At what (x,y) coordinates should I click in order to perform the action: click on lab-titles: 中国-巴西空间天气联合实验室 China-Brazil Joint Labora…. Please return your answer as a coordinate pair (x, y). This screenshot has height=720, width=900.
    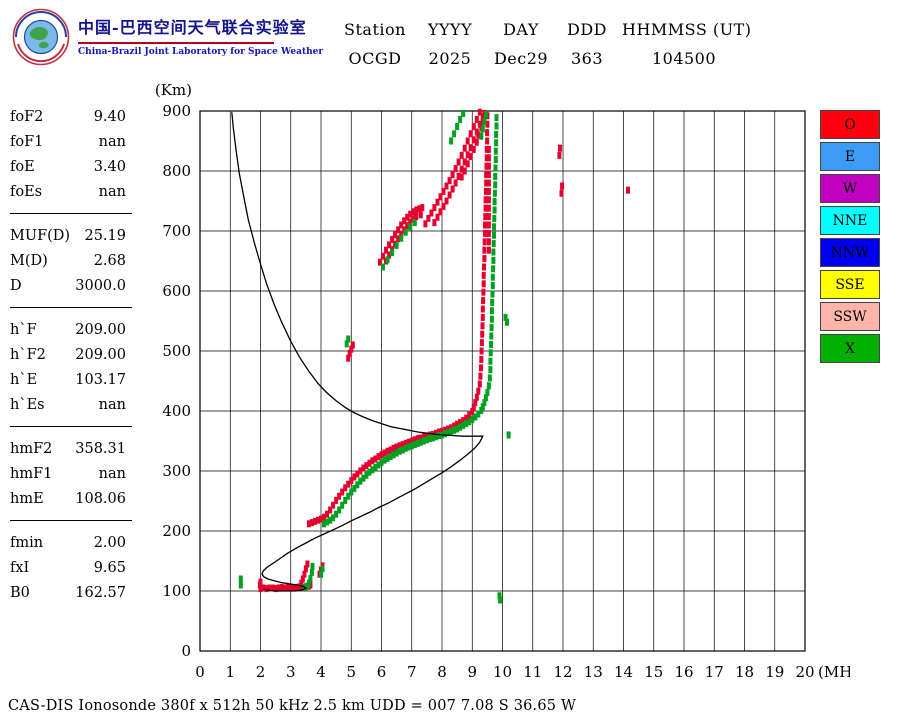
    Looking at the image, I should click on (200, 35).